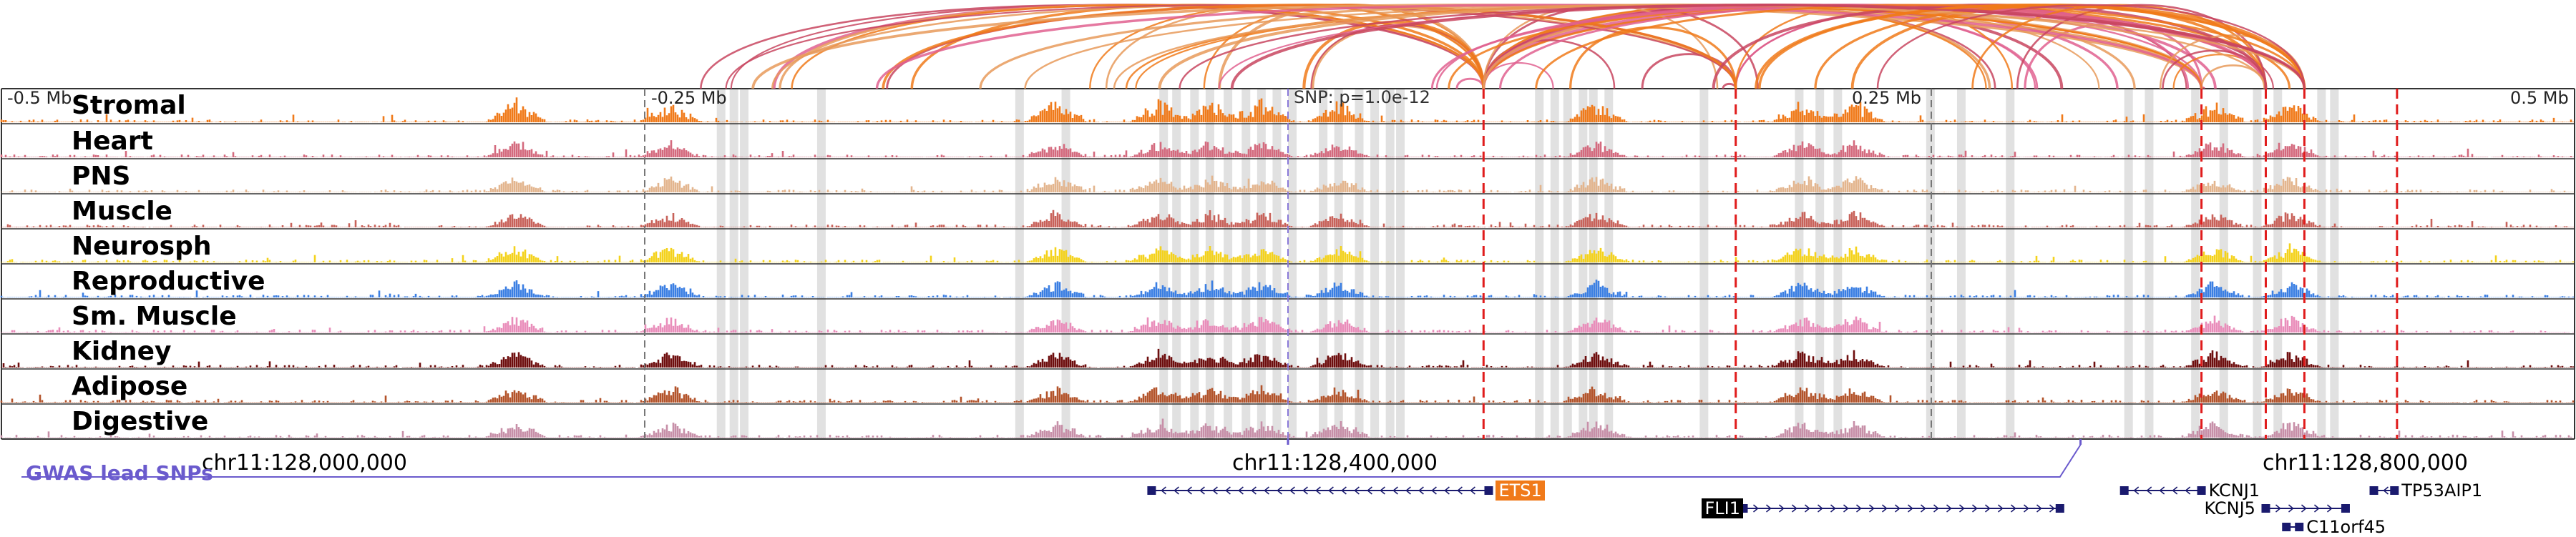  I want to click on signal-muscle, so click(1287, 218).